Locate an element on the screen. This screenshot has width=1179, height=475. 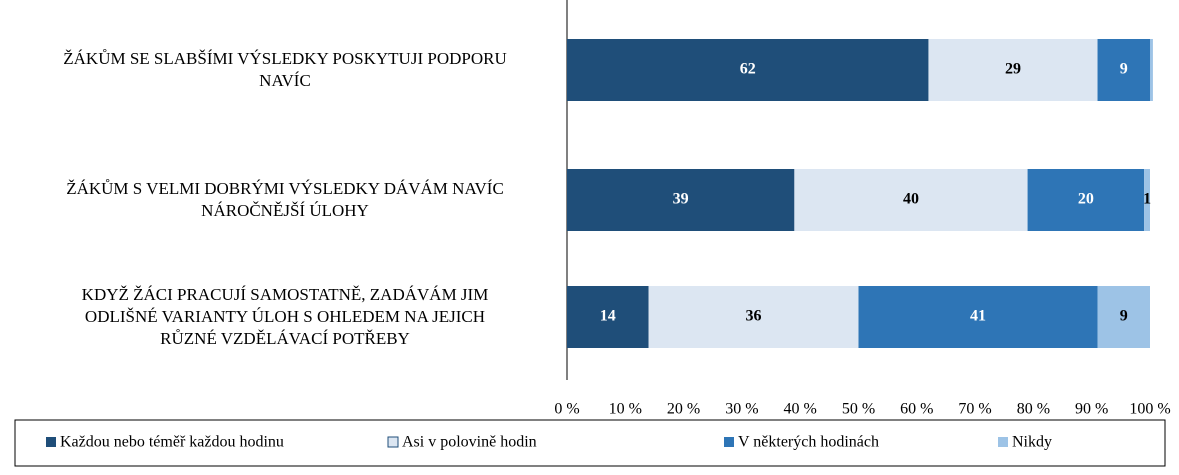
data-label: 62 is located at coordinates (748, 69).